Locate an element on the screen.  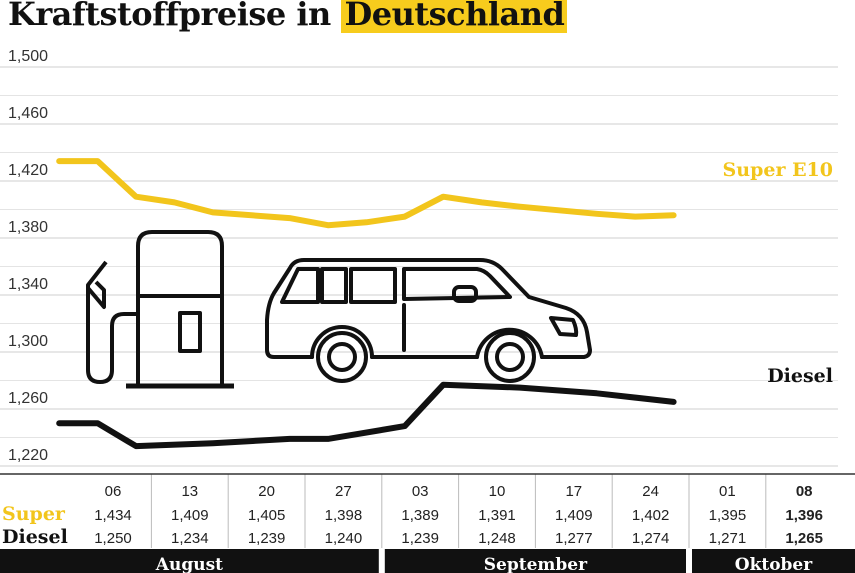
y-tick-label: 1,380 is located at coordinates (28, 227).